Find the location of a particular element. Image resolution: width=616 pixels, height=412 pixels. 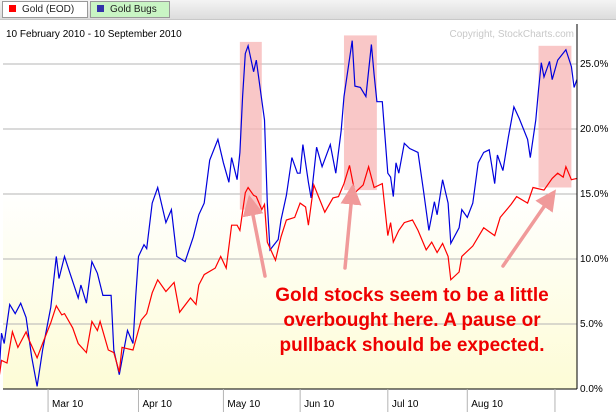

x-tick-label: Jul 10 is located at coordinates (405, 404).